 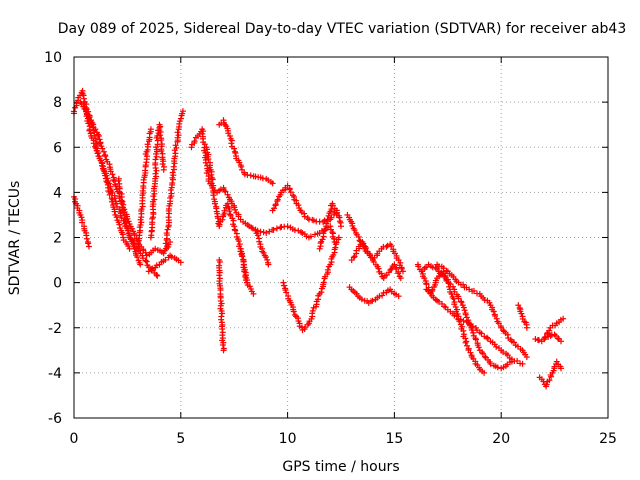 I want to click on series-track-z, so click(x=522, y=316).